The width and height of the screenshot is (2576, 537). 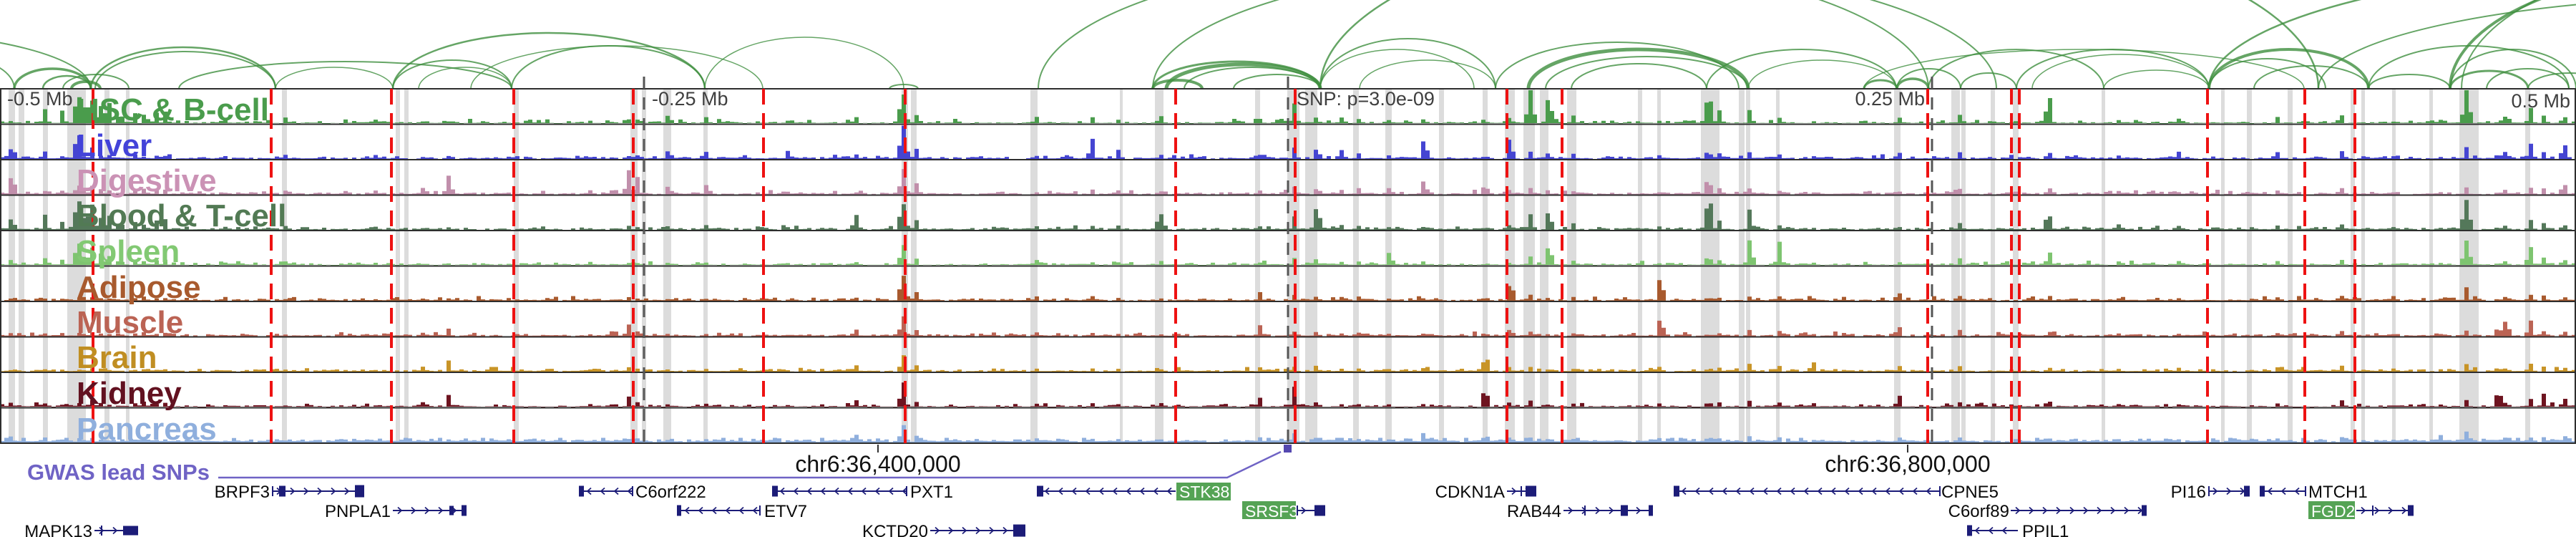 I want to click on svg-text: Kidney, so click(x=129, y=393).